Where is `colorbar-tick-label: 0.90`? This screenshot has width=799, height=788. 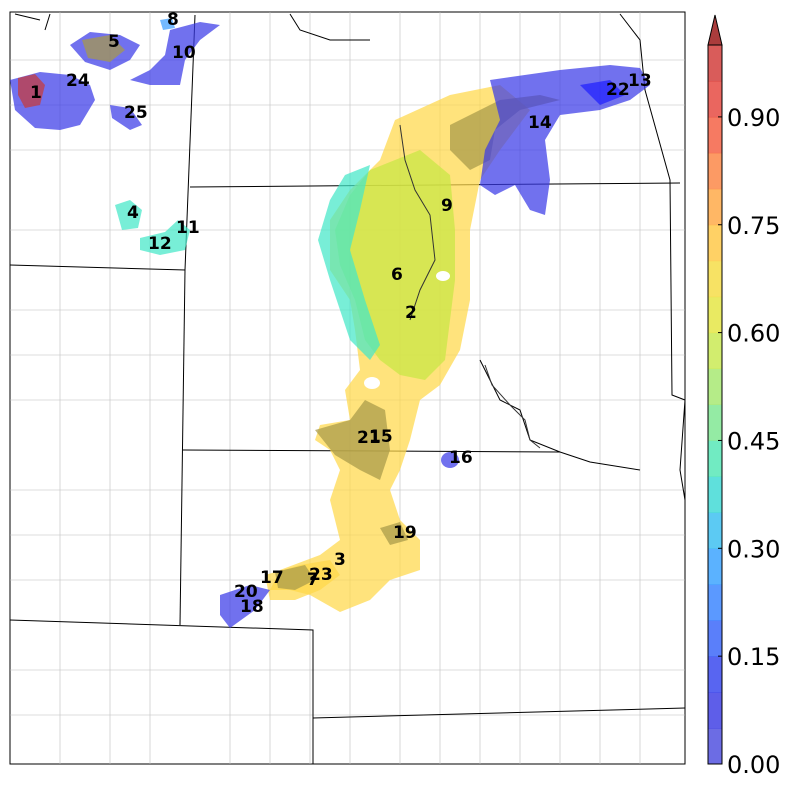
colorbar-tick-label: 0.90 is located at coordinates (753, 118).